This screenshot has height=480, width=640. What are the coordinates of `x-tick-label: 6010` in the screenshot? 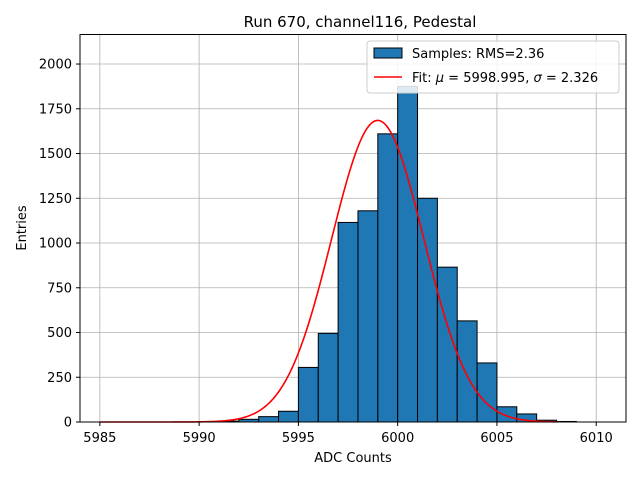 It's located at (596, 438).